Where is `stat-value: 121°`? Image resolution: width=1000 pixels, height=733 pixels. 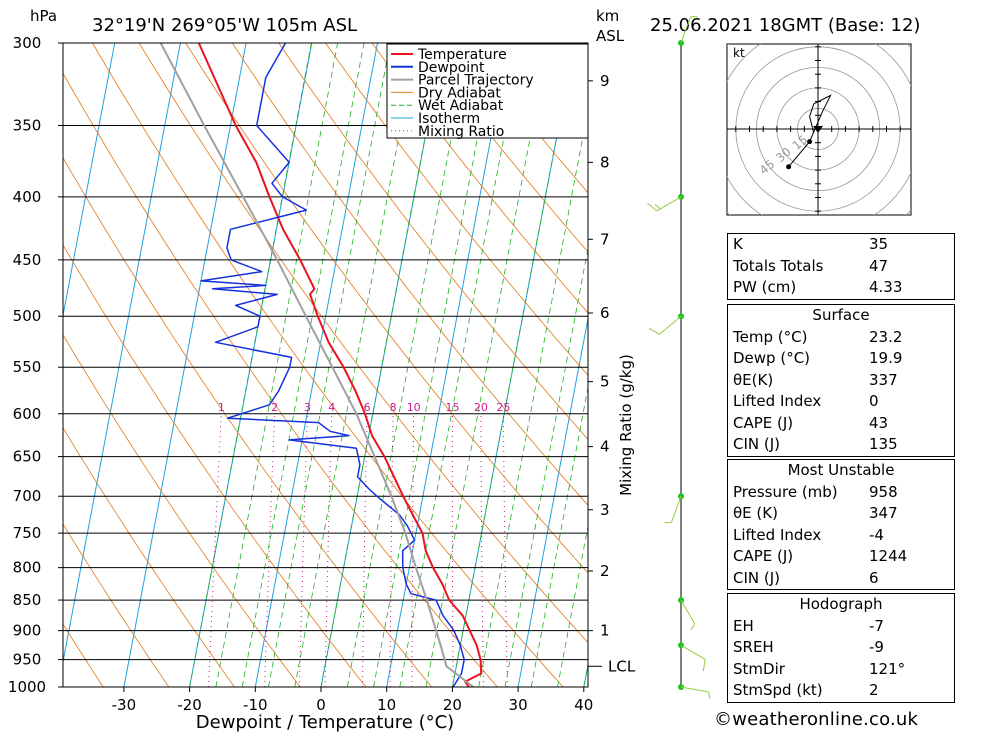 stat-value: 121° is located at coordinates (887, 668).